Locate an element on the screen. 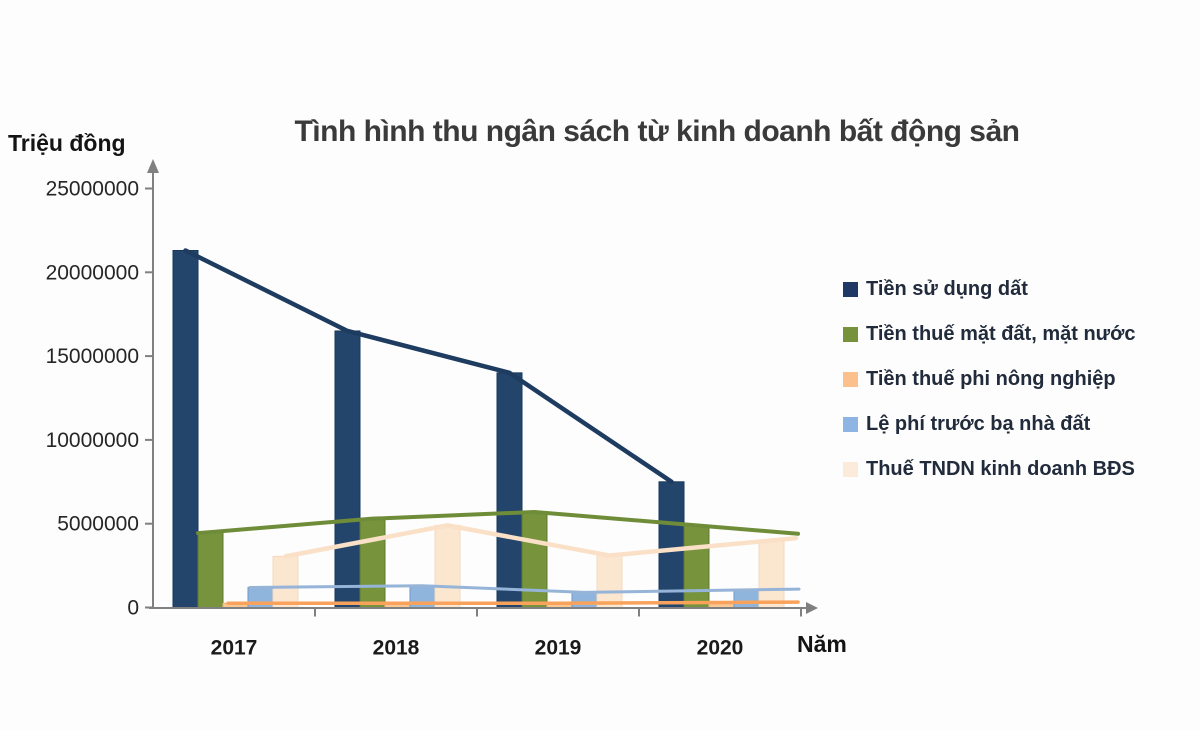 The height and width of the screenshot is (730, 1200). bar-le-phi-truoc-ba-nha-dat-2019 is located at coordinates (584, 600).